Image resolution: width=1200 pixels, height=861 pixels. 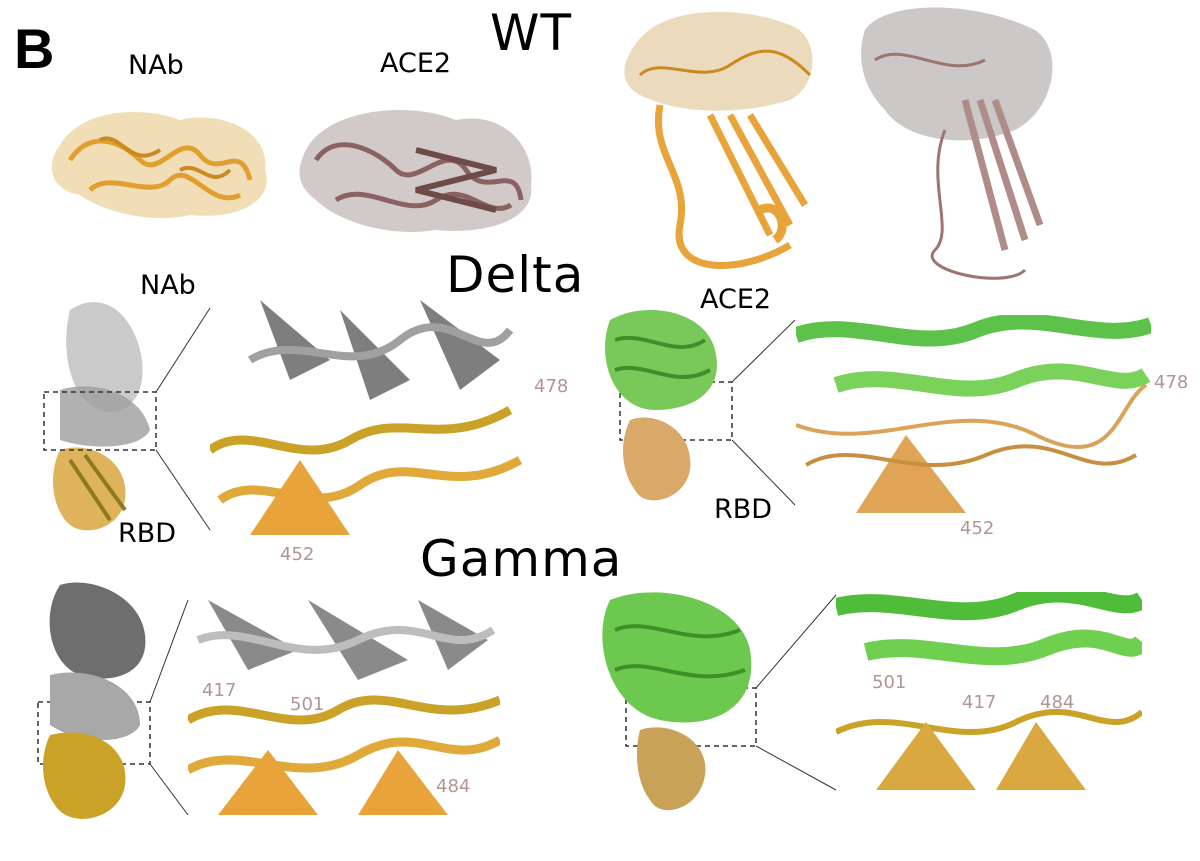 I want to click on delta-nab-residue-label: 452, so click(x=297, y=554).